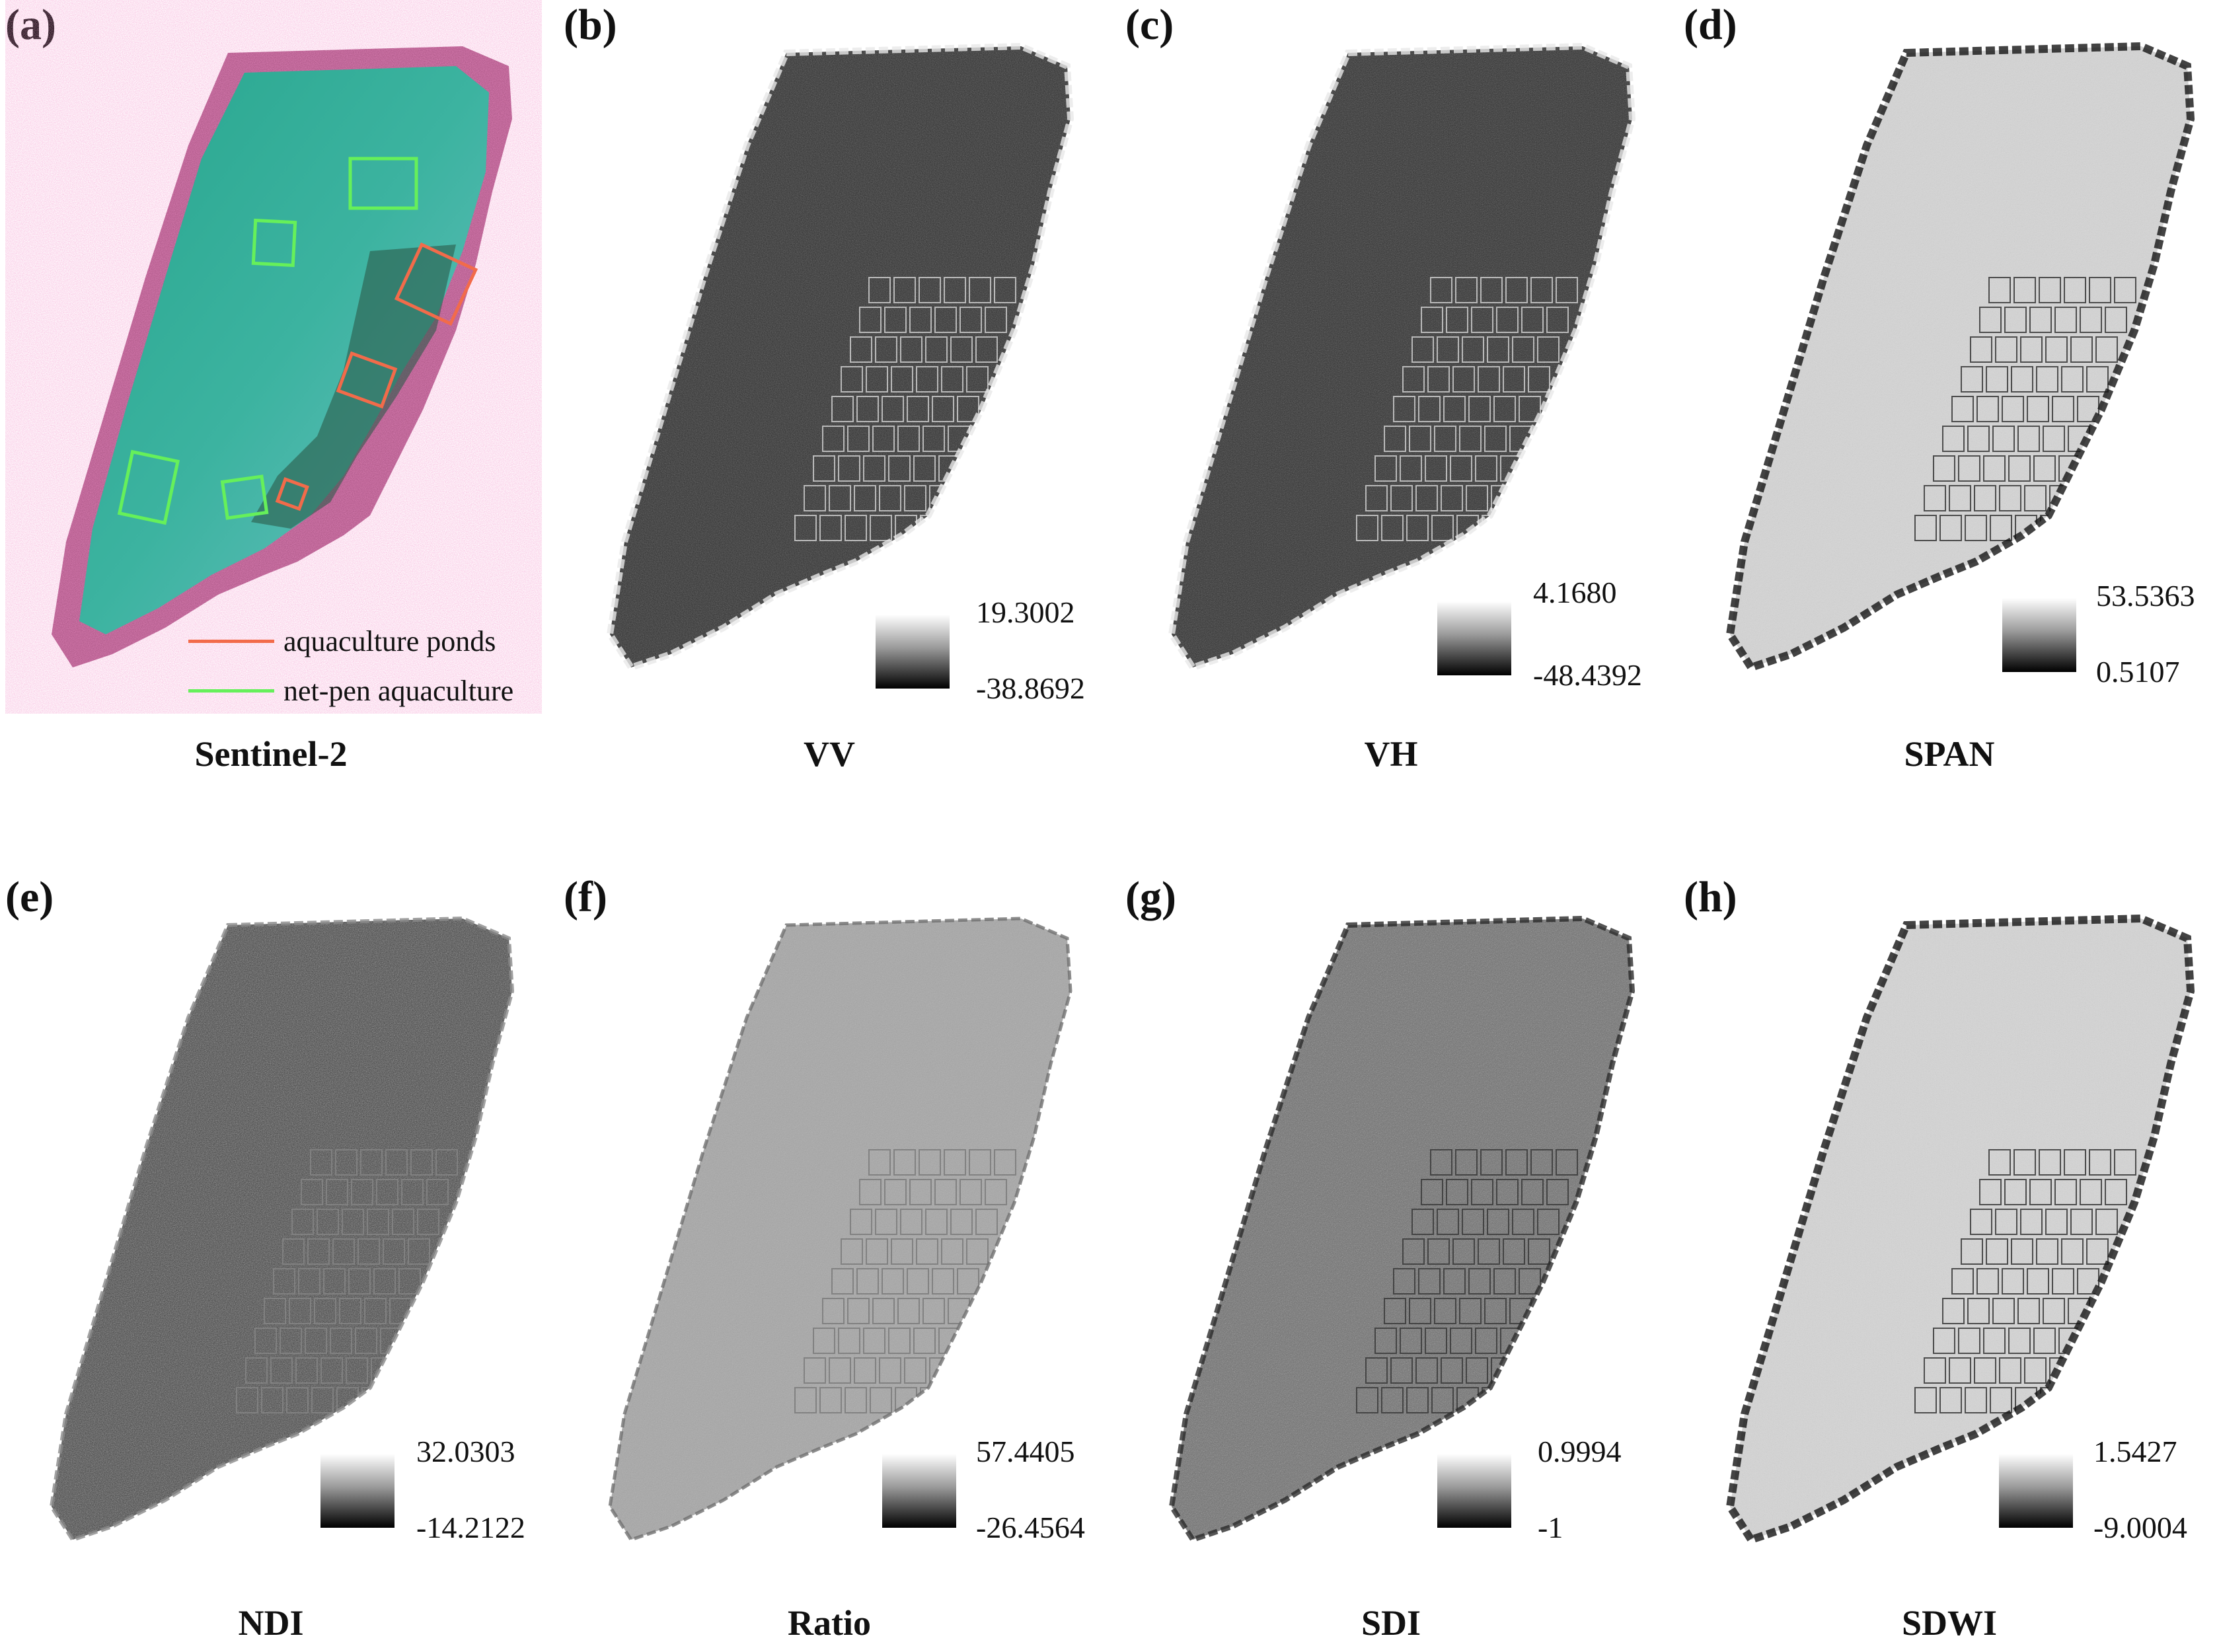  What do you see at coordinates (271, 754) in the screenshot?
I see `panel-title: Sentinel-2` at bounding box center [271, 754].